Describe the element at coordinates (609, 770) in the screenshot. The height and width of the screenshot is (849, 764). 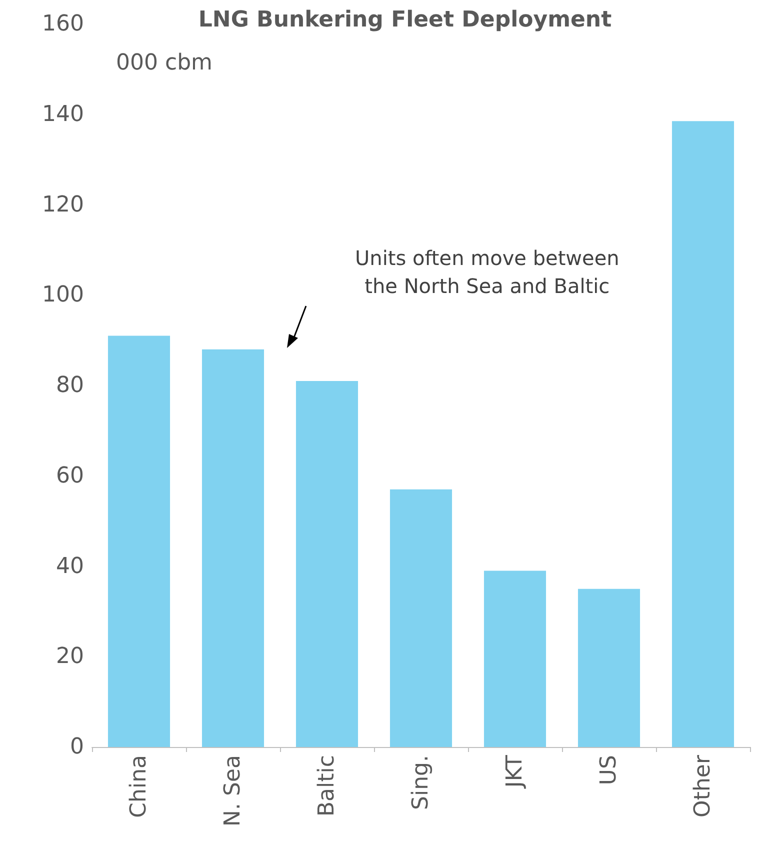
I see `x-tick-label: US` at that location.